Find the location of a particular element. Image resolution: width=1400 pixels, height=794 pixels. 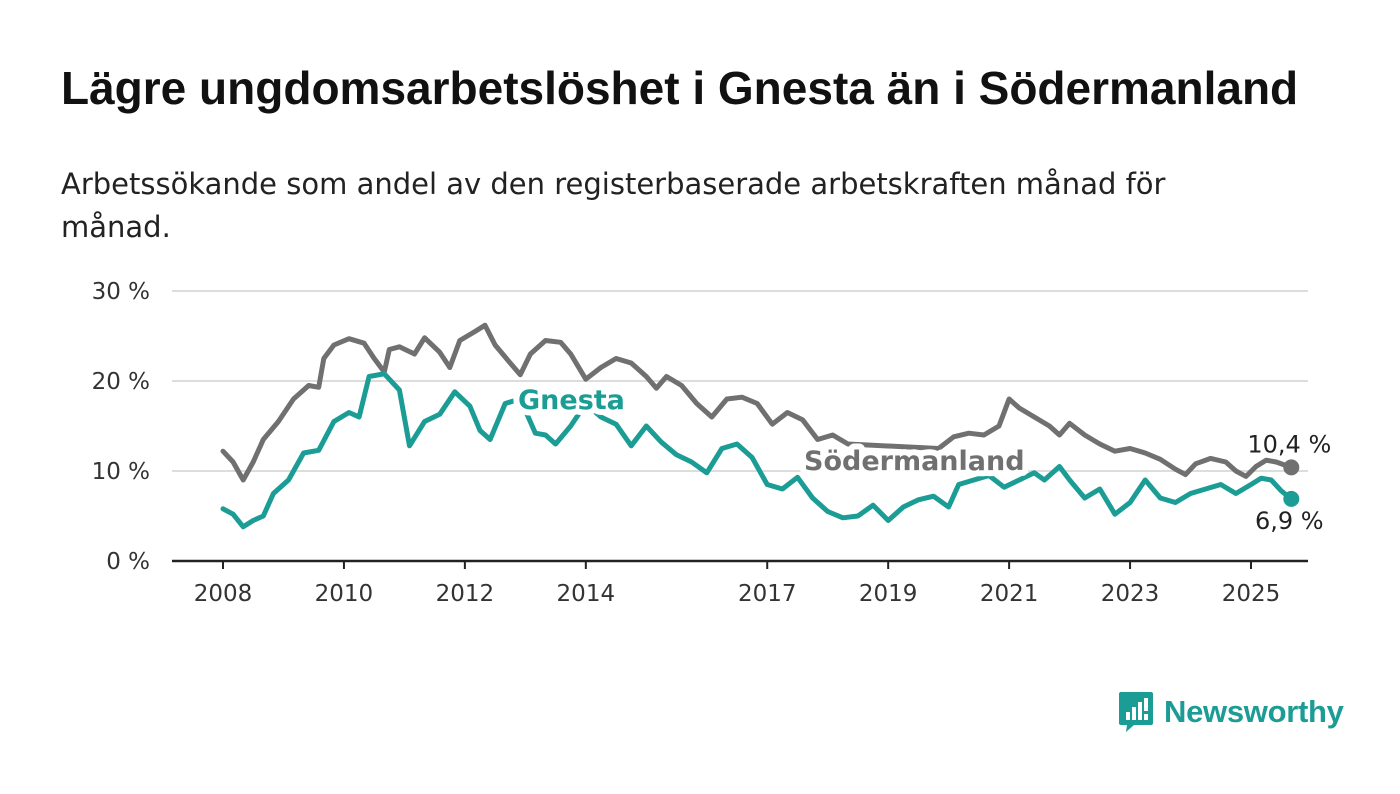

end-point-gnesta is located at coordinates (1291, 498).